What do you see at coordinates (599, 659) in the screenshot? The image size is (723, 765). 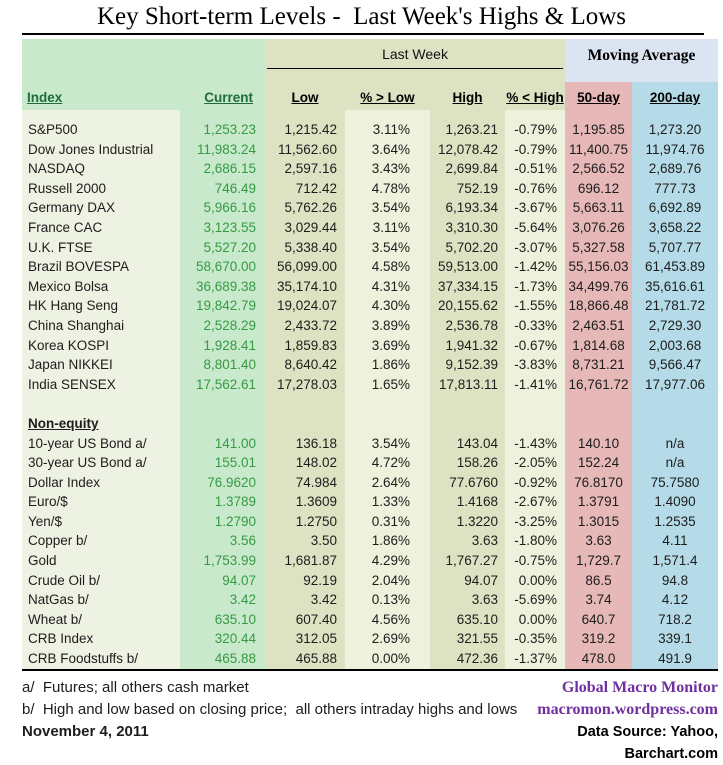 I see `ma50-cell: 478.0` at bounding box center [599, 659].